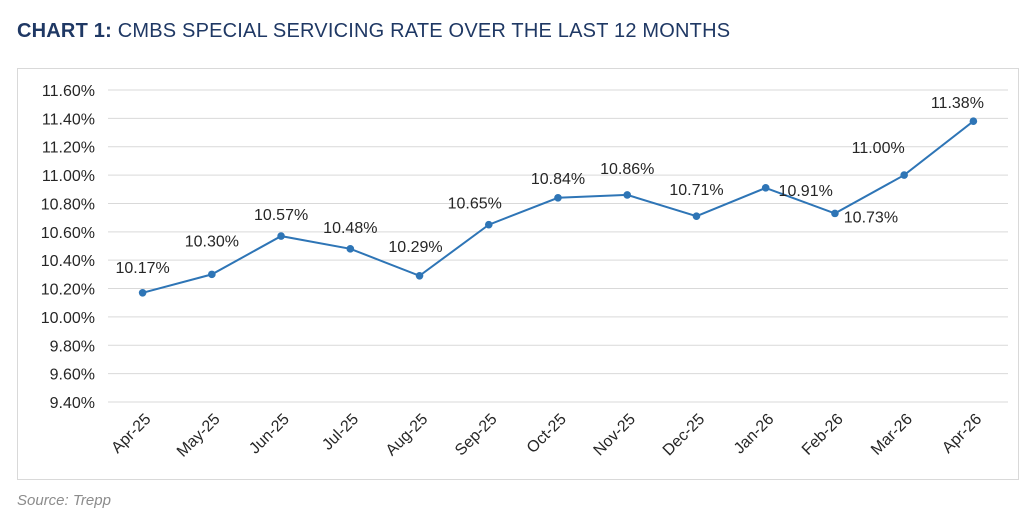 This screenshot has height=530, width=1024. I want to click on y-tick-label: 10.40%, so click(68, 261).